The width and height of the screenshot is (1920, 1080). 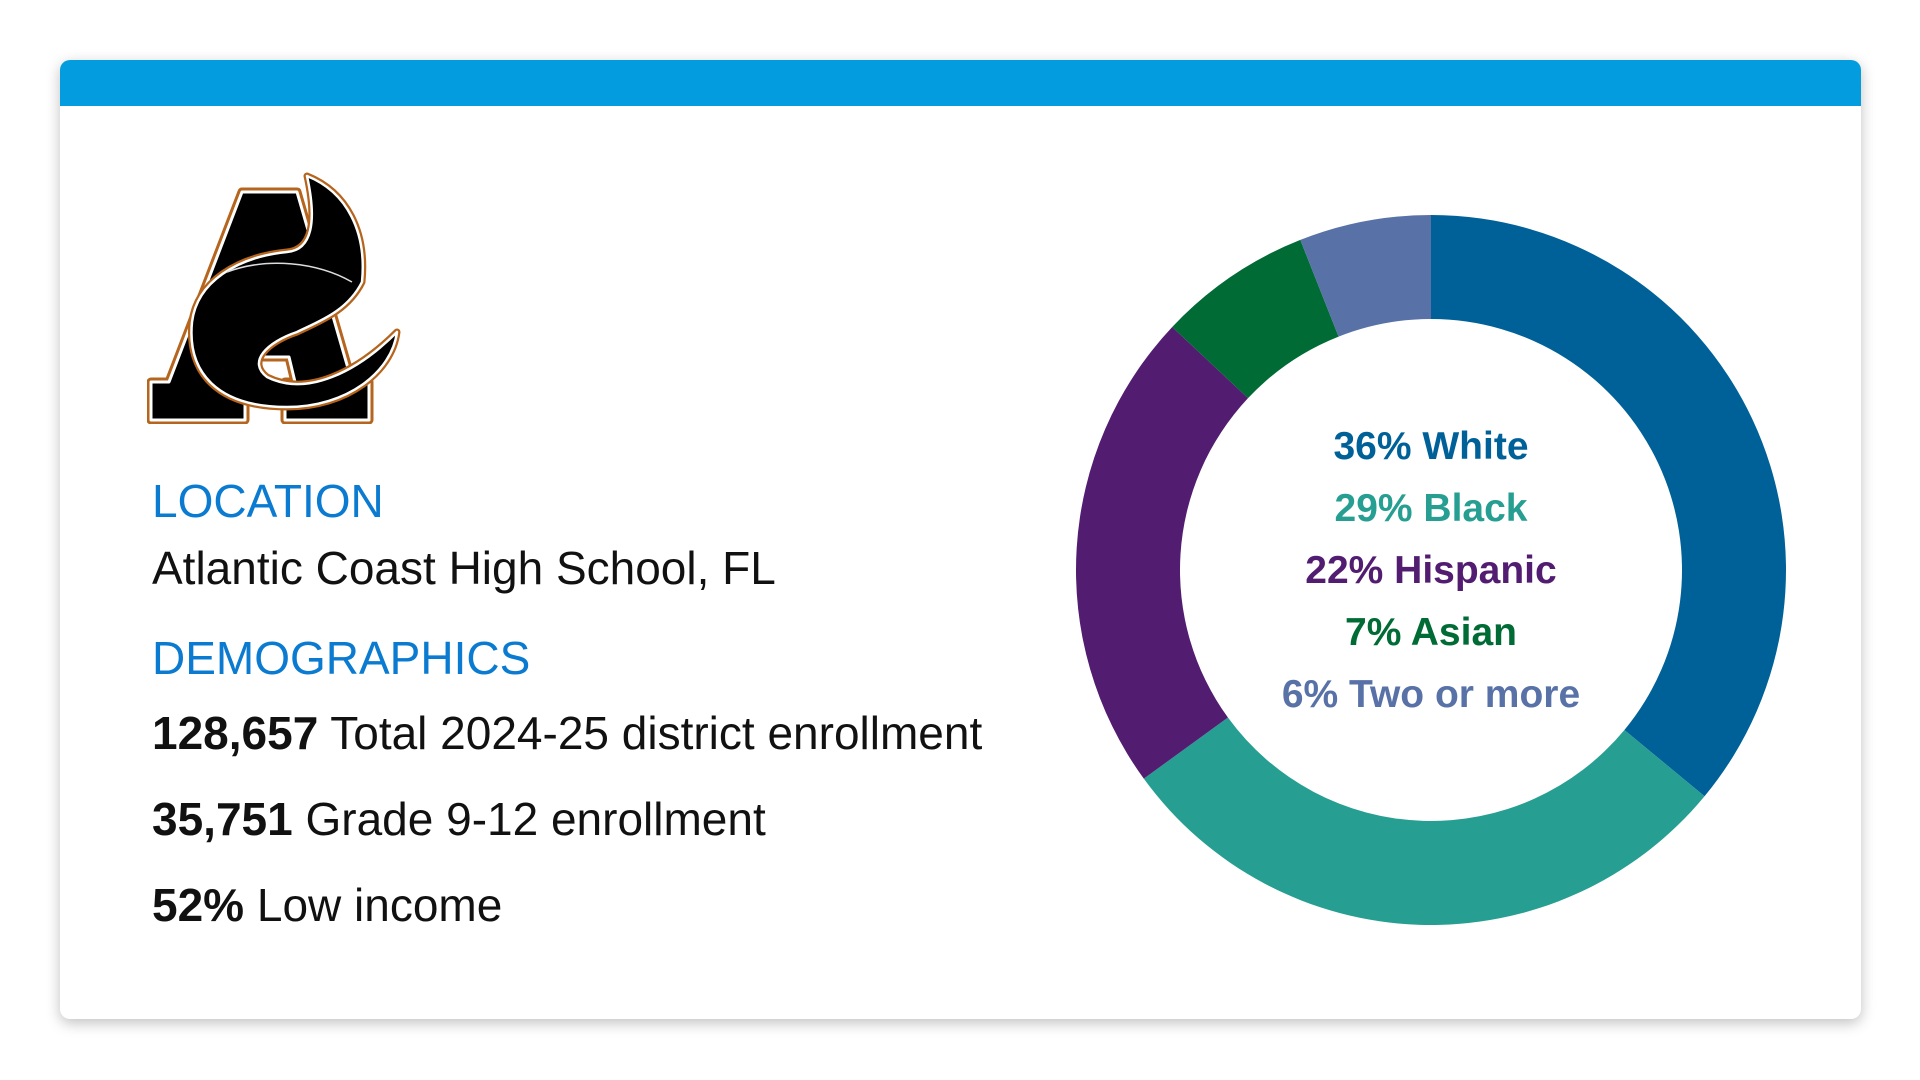 What do you see at coordinates (1431, 632) in the screenshot?
I see `donut-label: 7% Asian` at bounding box center [1431, 632].